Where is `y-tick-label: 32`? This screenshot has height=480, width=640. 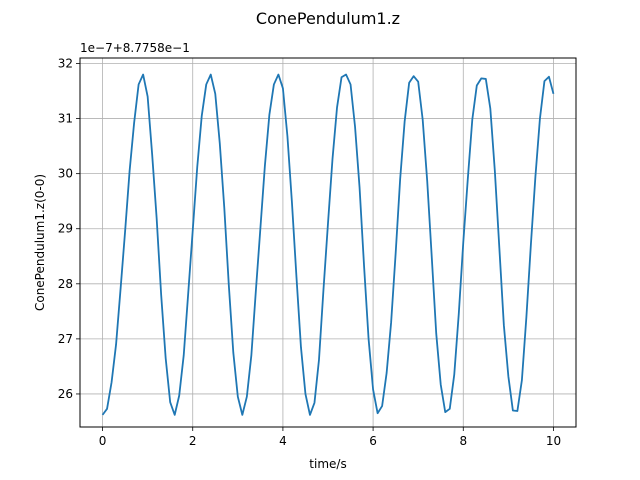
y-tick-label: 32 is located at coordinates (65, 64).